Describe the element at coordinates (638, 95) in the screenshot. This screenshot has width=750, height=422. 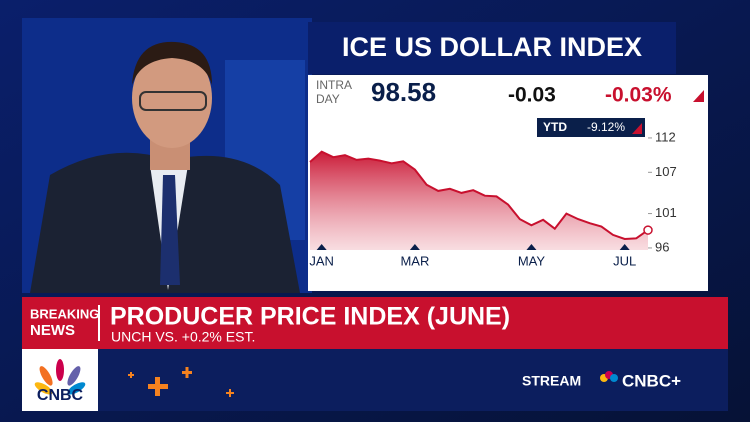
I see `change-percent: -0.03%` at that location.